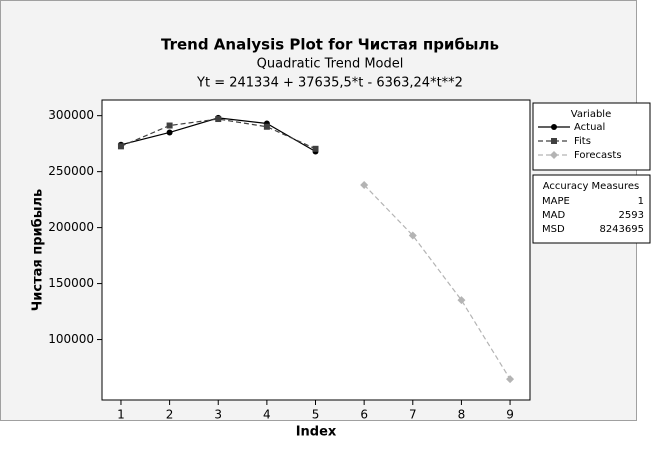  Describe the element at coordinates (631, 215) in the screenshot. I see `accuracy-value: 2593` at that location.